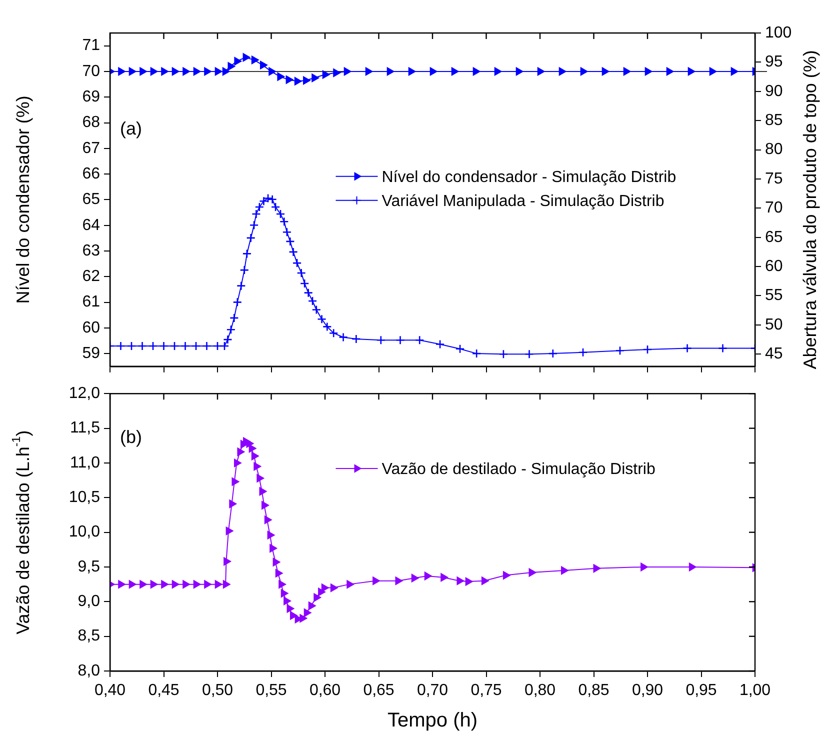  I want to click on y-tick-label: 12,0, so click(84, 393).